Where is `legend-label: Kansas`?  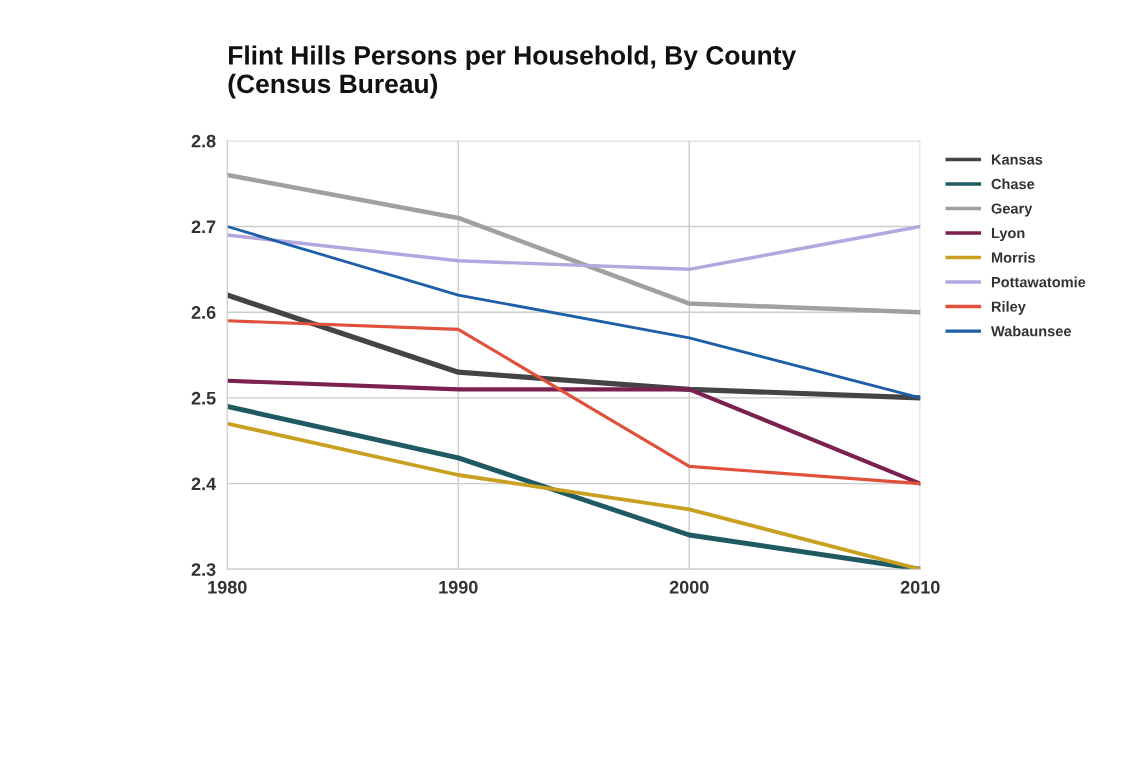
legend-label: Kansas is located at coordinates (1017, 159).